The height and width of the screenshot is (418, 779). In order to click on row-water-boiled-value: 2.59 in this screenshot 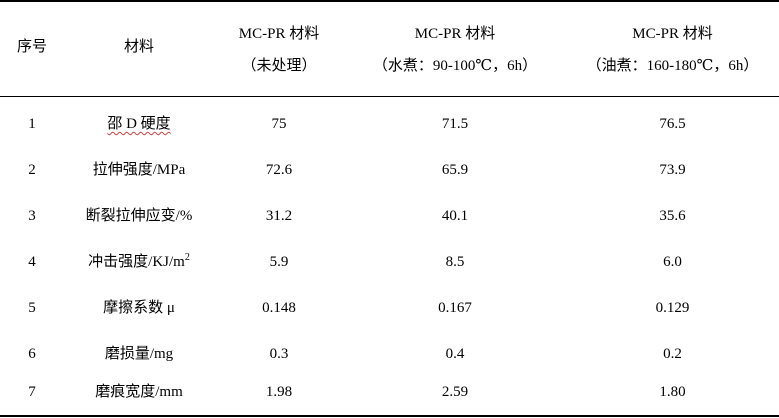, I will do `click(455, 392)`.